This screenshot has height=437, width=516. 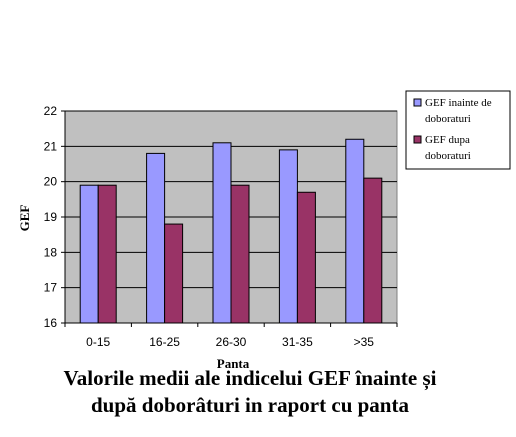 What do you see at coordinates (51, 146) in the screenshot?
I see `y-tick-label: 21` at bounding box center [51, 146].